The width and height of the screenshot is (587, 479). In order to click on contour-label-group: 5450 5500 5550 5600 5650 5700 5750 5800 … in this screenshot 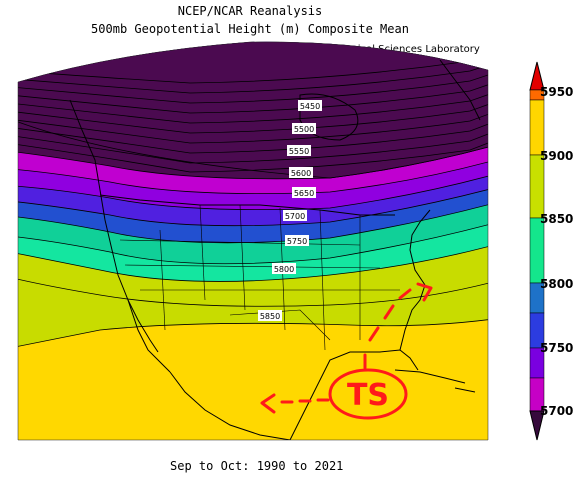, I will do `click(290, 210)`.